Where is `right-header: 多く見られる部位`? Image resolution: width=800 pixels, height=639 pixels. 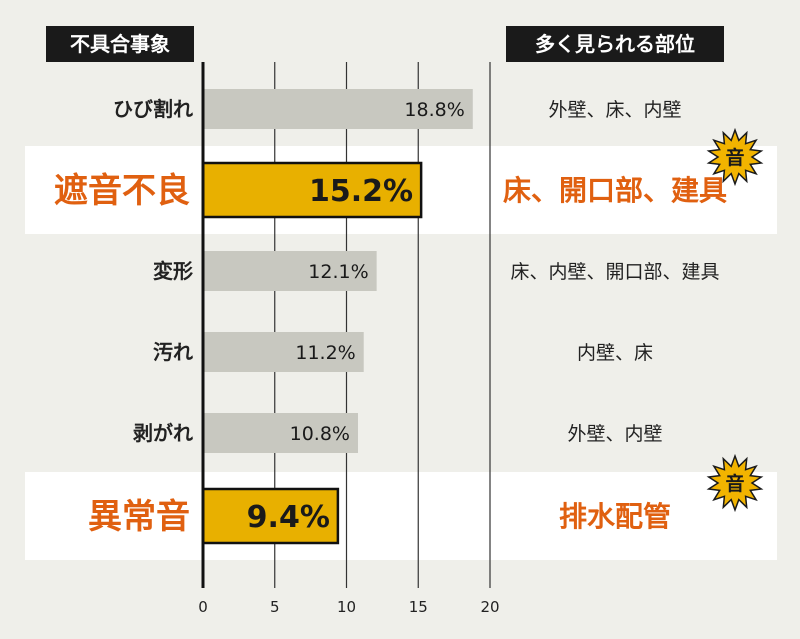 right-header: 多く見られる部位 is located at coordinates (615, 44).